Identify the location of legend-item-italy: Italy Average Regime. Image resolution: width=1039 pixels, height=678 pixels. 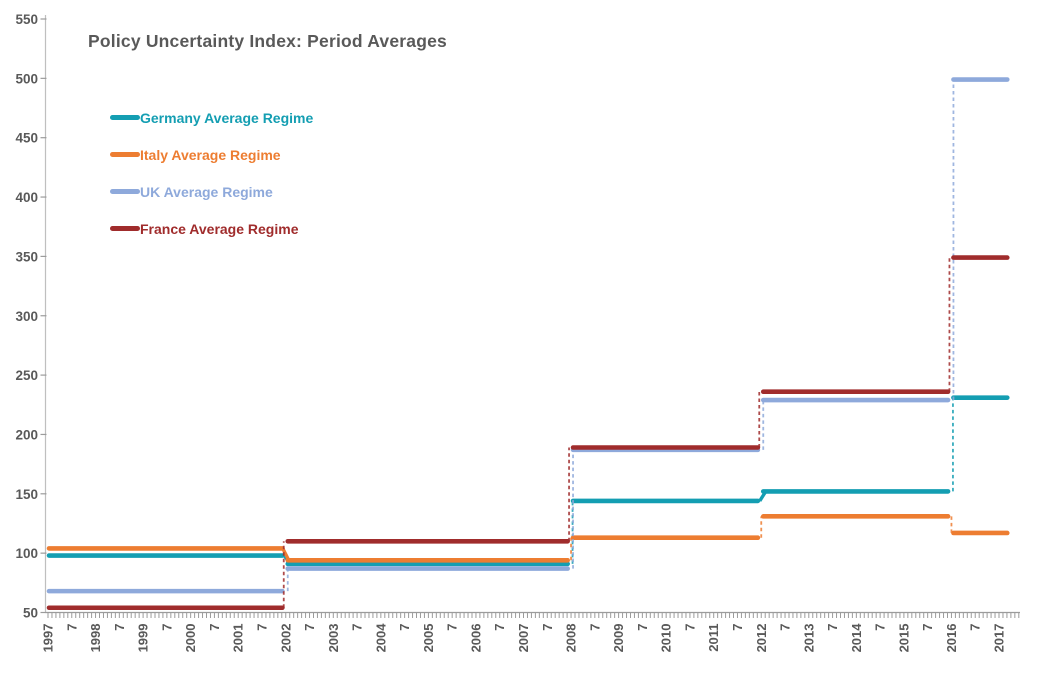
(211, 154).